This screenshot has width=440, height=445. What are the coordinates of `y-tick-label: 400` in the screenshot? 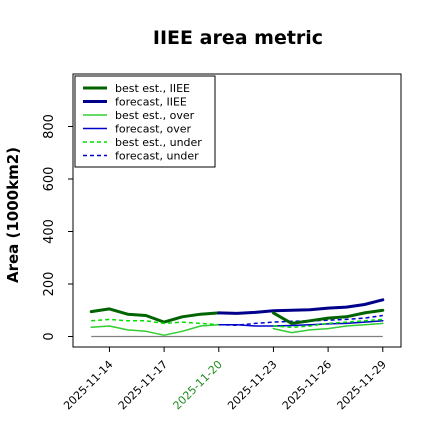 It's located at (49, 231).